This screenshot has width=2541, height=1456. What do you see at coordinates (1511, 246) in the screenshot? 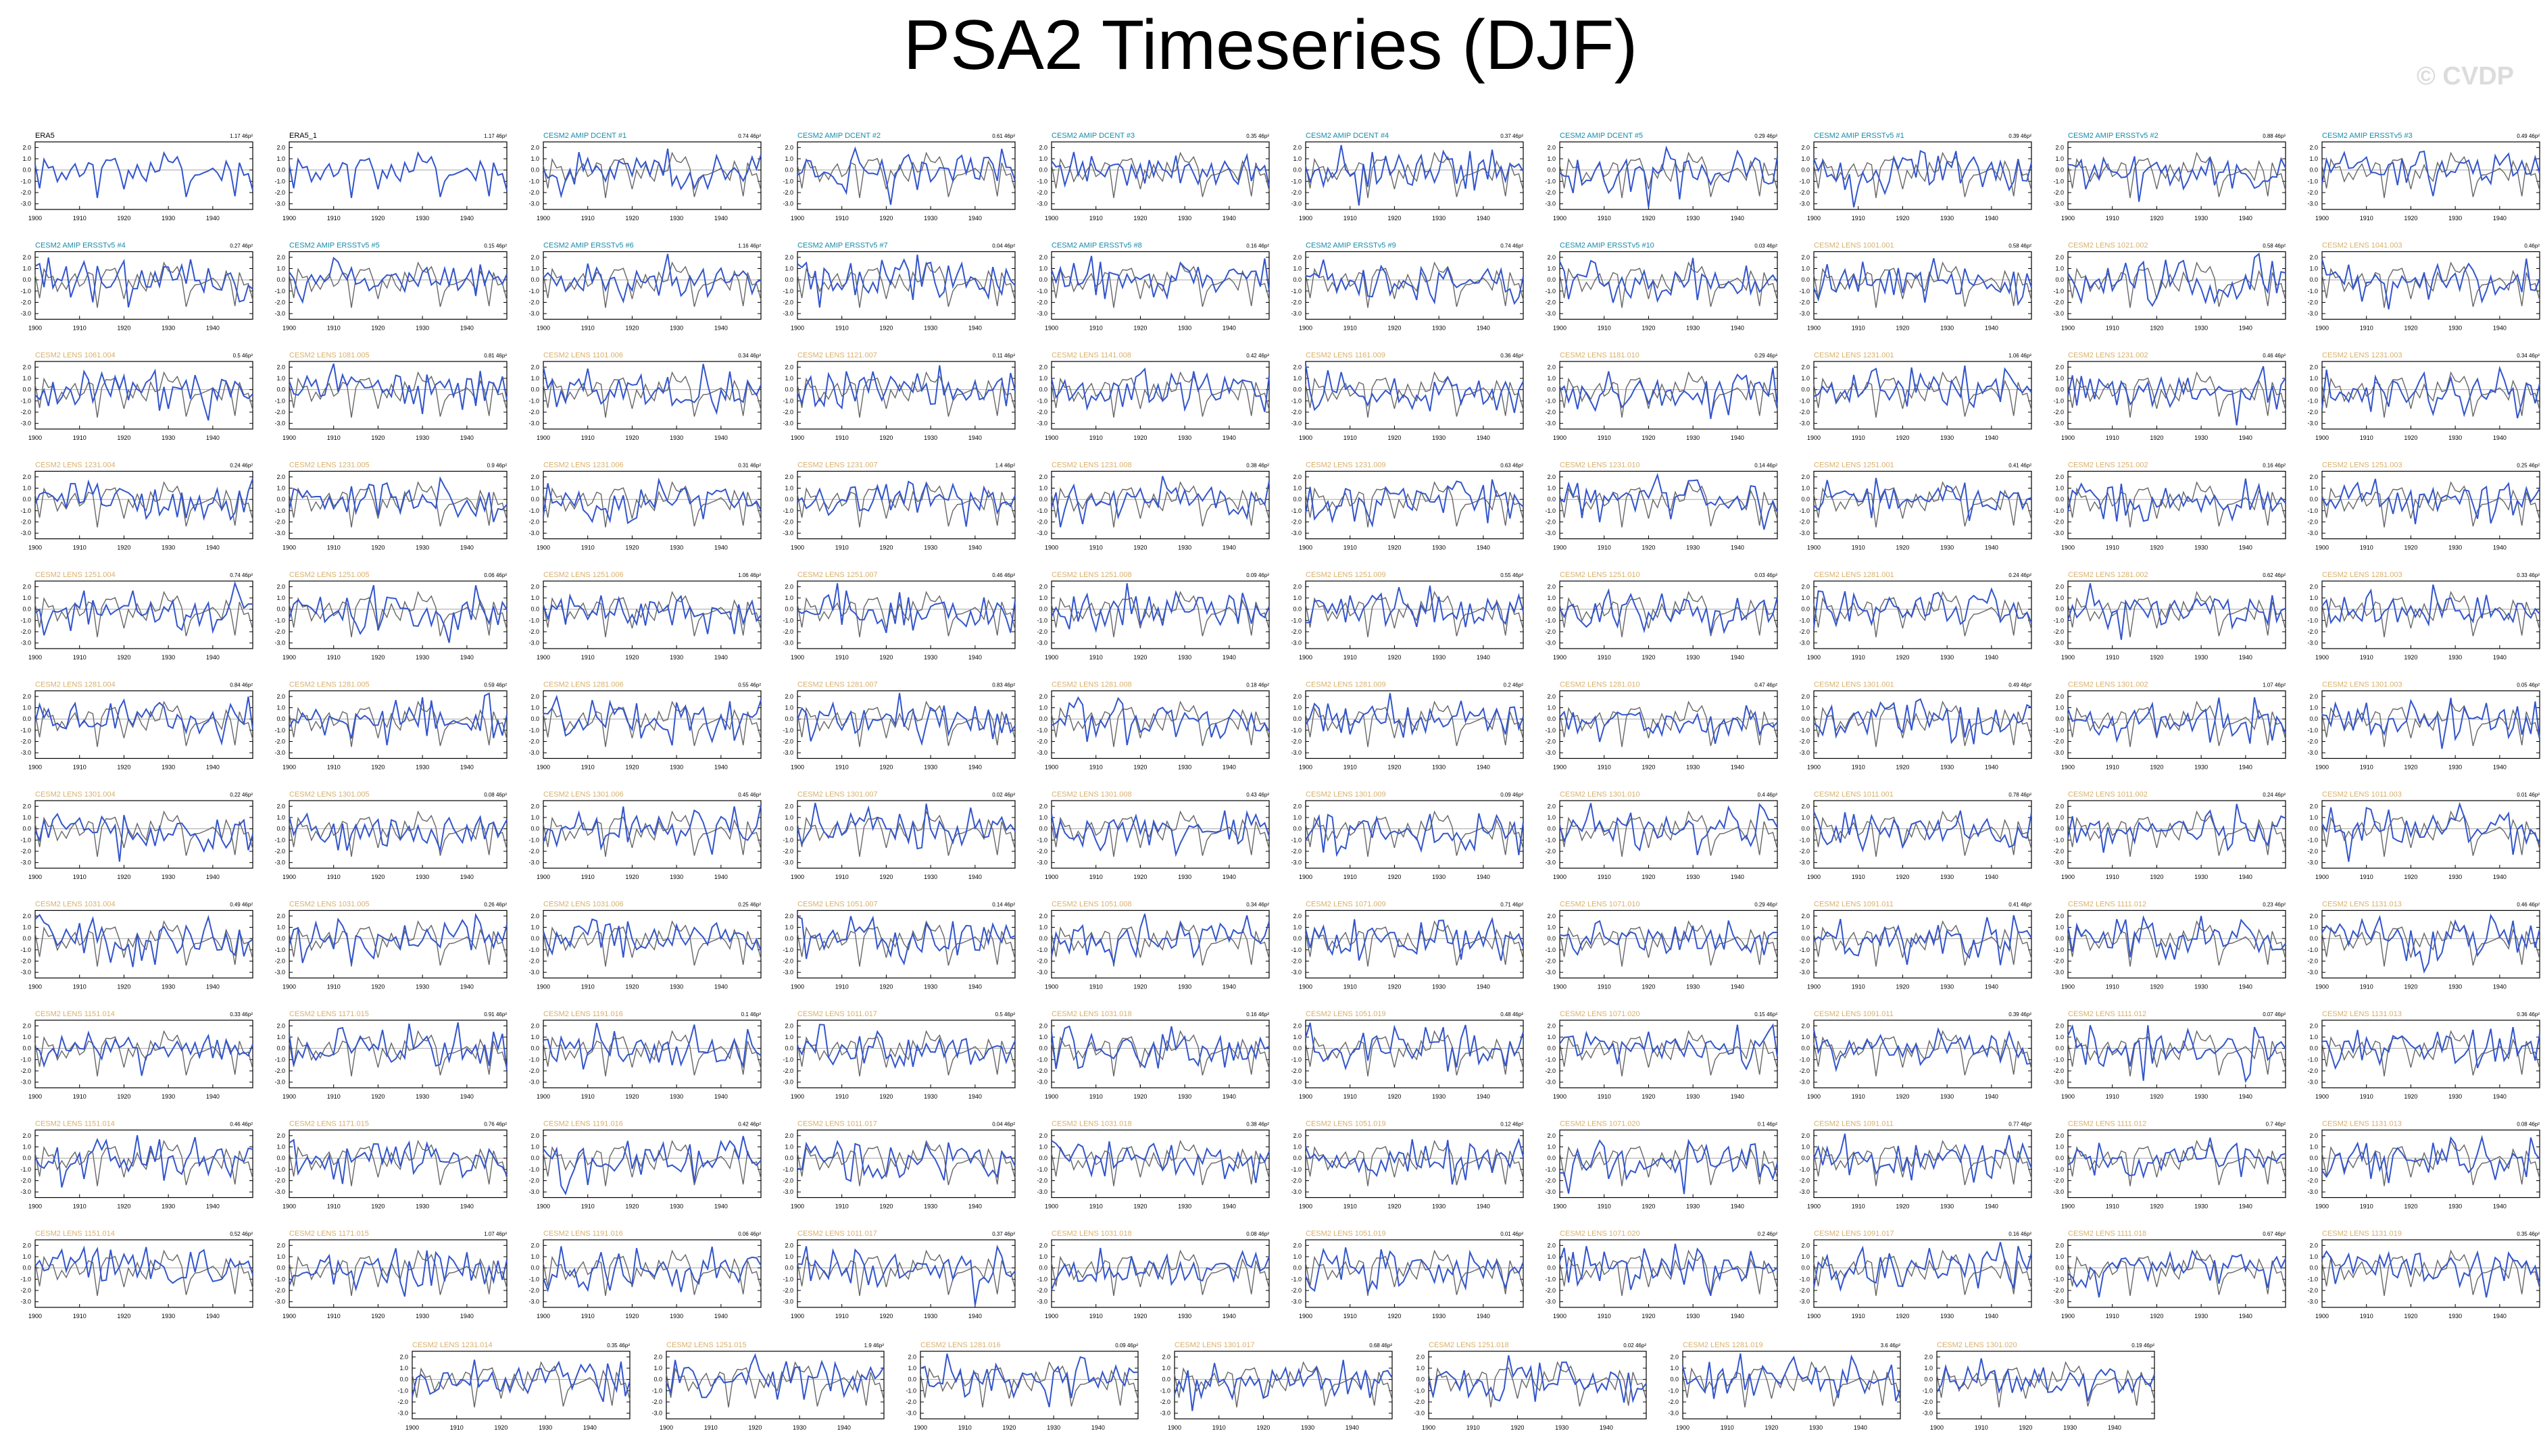
I see `panel-variance-label: 0.74 46p²` at bounding box center [1511, 246].